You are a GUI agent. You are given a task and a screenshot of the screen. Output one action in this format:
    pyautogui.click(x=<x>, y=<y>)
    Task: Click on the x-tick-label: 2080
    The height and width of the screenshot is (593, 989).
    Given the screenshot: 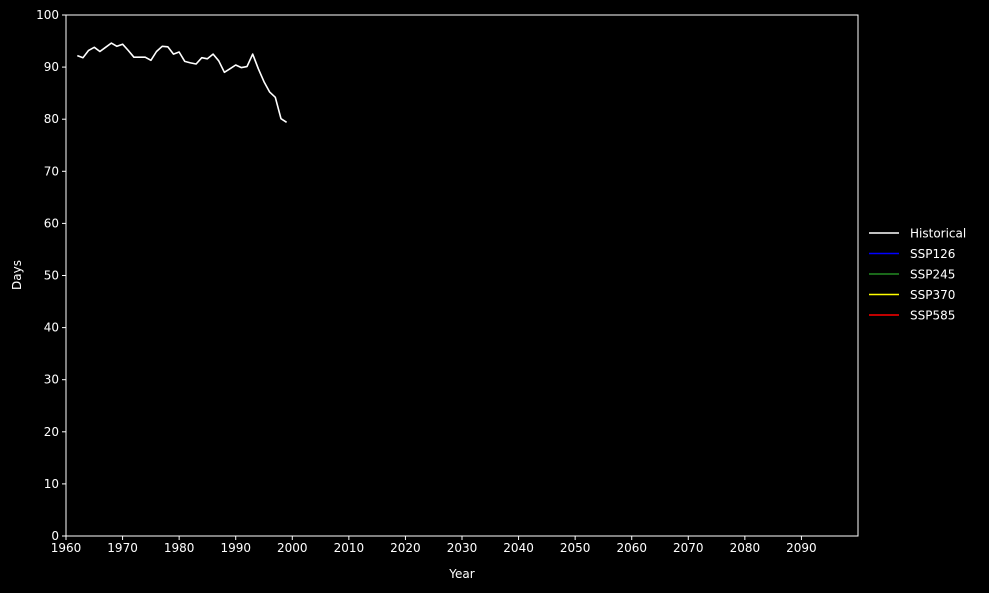 What is the action you would take?
    pyautogui.click(x=745, y=548)
    